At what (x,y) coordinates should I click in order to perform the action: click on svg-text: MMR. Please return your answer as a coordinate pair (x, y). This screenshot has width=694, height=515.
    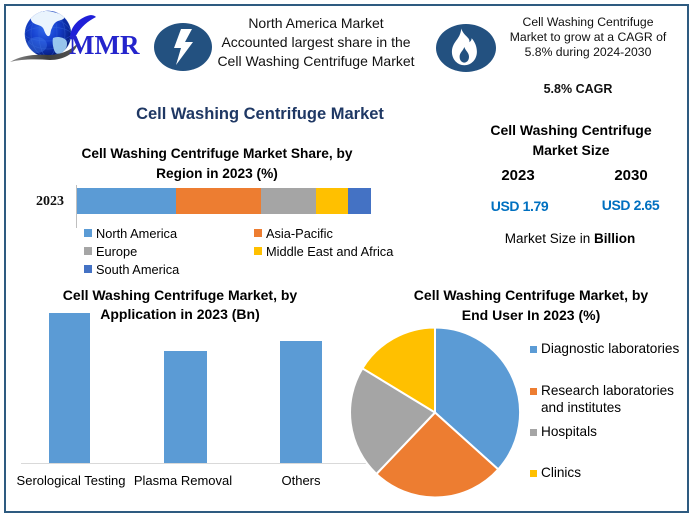
    Looking at the image, I should click on (104, 45).